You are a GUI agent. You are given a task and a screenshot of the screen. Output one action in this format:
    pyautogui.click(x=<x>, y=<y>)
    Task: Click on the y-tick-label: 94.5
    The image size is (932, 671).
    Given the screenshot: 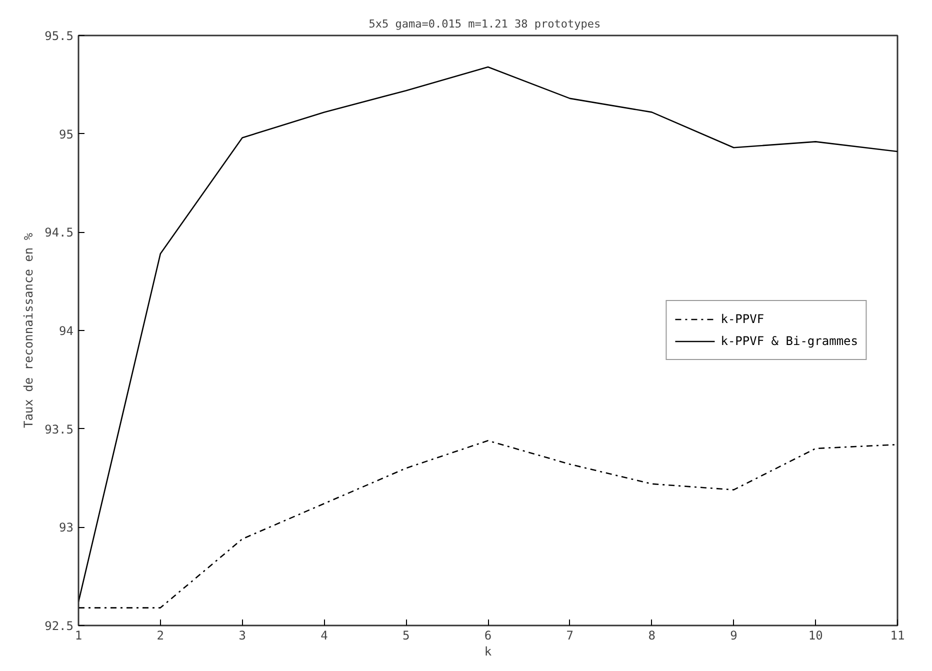 What is the action you would take?
    pyautogui.click(x=59, y=233)
    